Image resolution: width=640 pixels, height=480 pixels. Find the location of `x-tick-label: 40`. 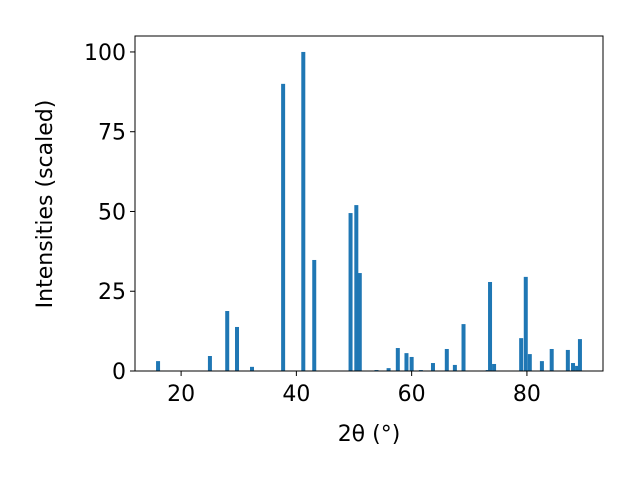

x-tick-label: 40 is located at coordinates (296, 394).